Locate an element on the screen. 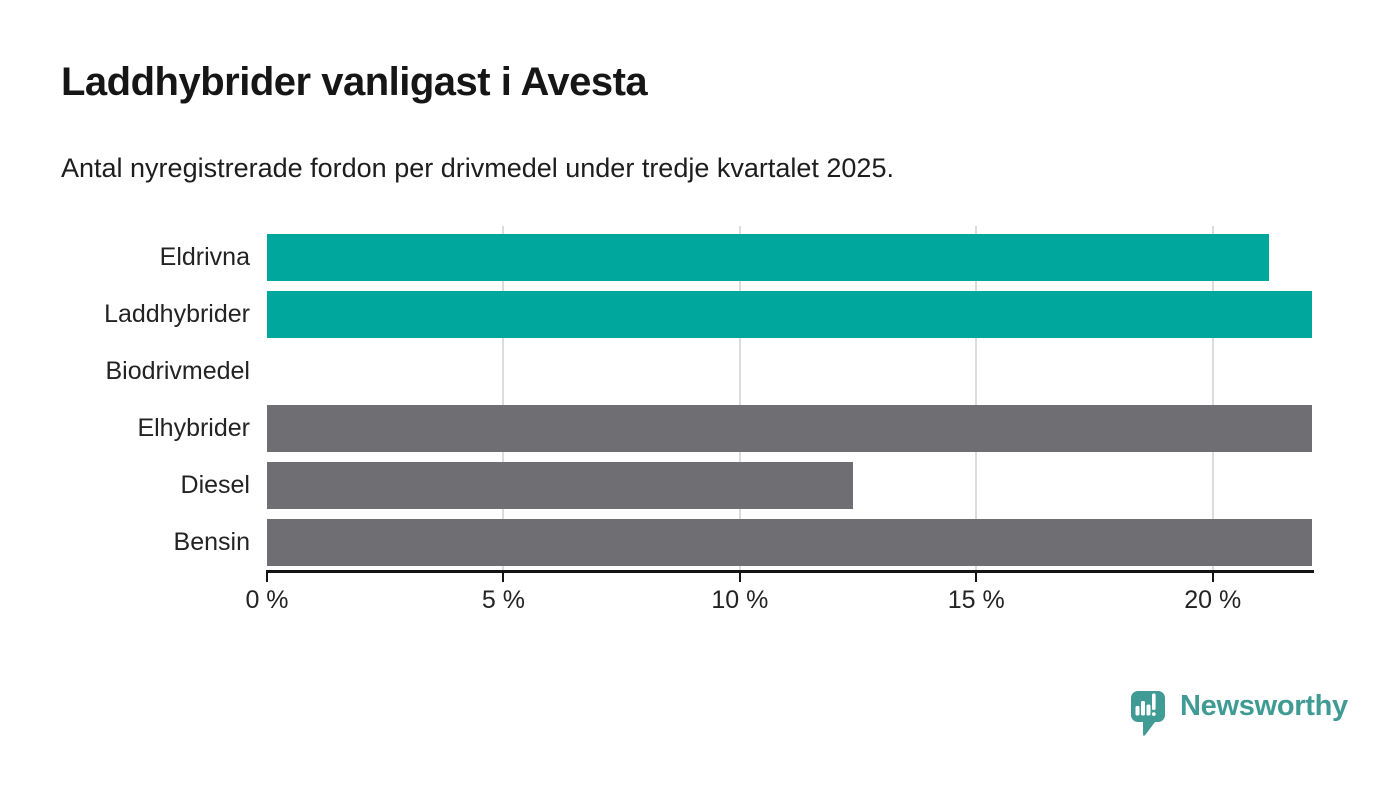  chart-row: Elhybrider is located at coordinates (700, 428).